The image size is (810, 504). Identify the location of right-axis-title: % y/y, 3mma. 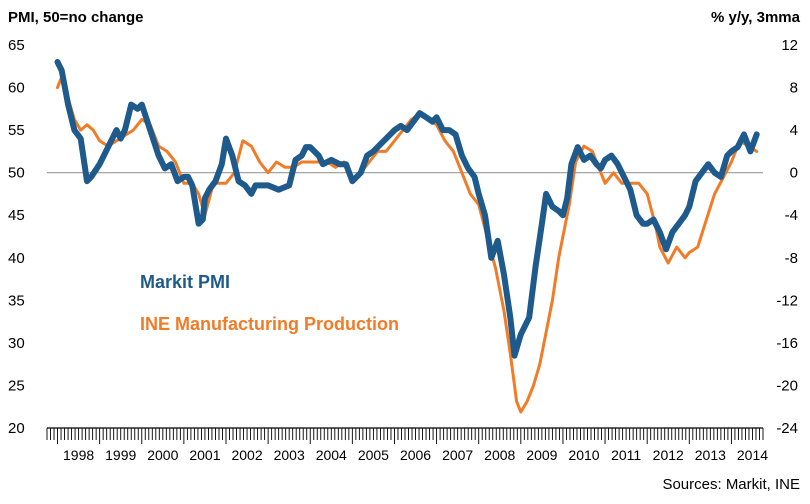
(756, 17).